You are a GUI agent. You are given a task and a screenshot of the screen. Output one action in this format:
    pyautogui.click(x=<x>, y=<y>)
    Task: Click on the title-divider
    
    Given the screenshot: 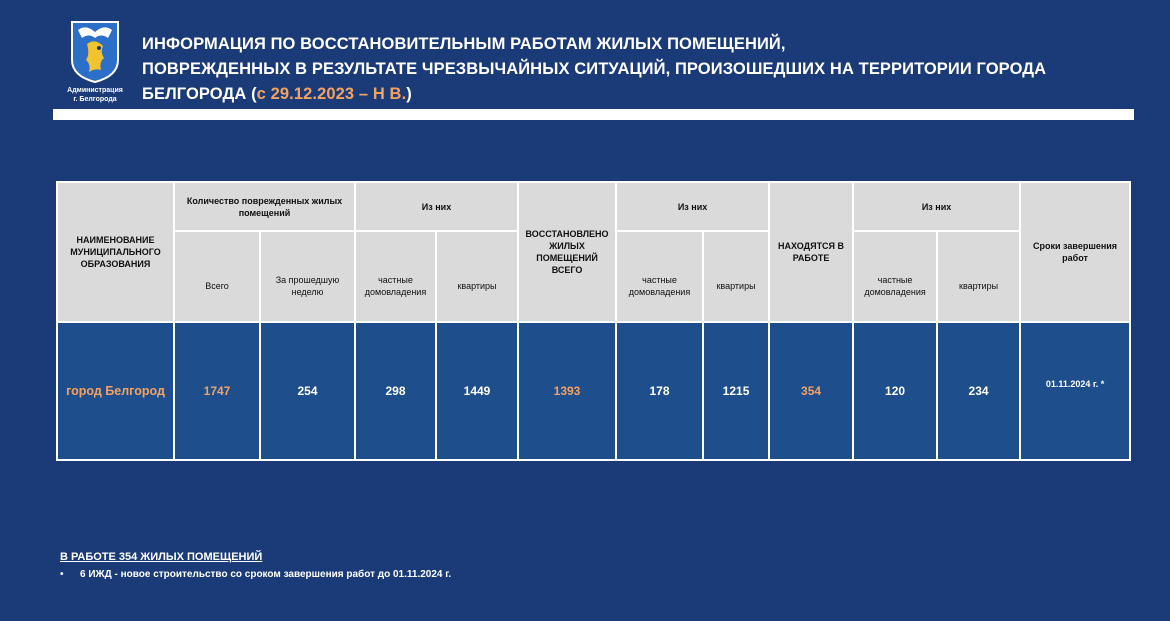 What is the action you would take?
    pyautogui.click(x=593, y=114)
    